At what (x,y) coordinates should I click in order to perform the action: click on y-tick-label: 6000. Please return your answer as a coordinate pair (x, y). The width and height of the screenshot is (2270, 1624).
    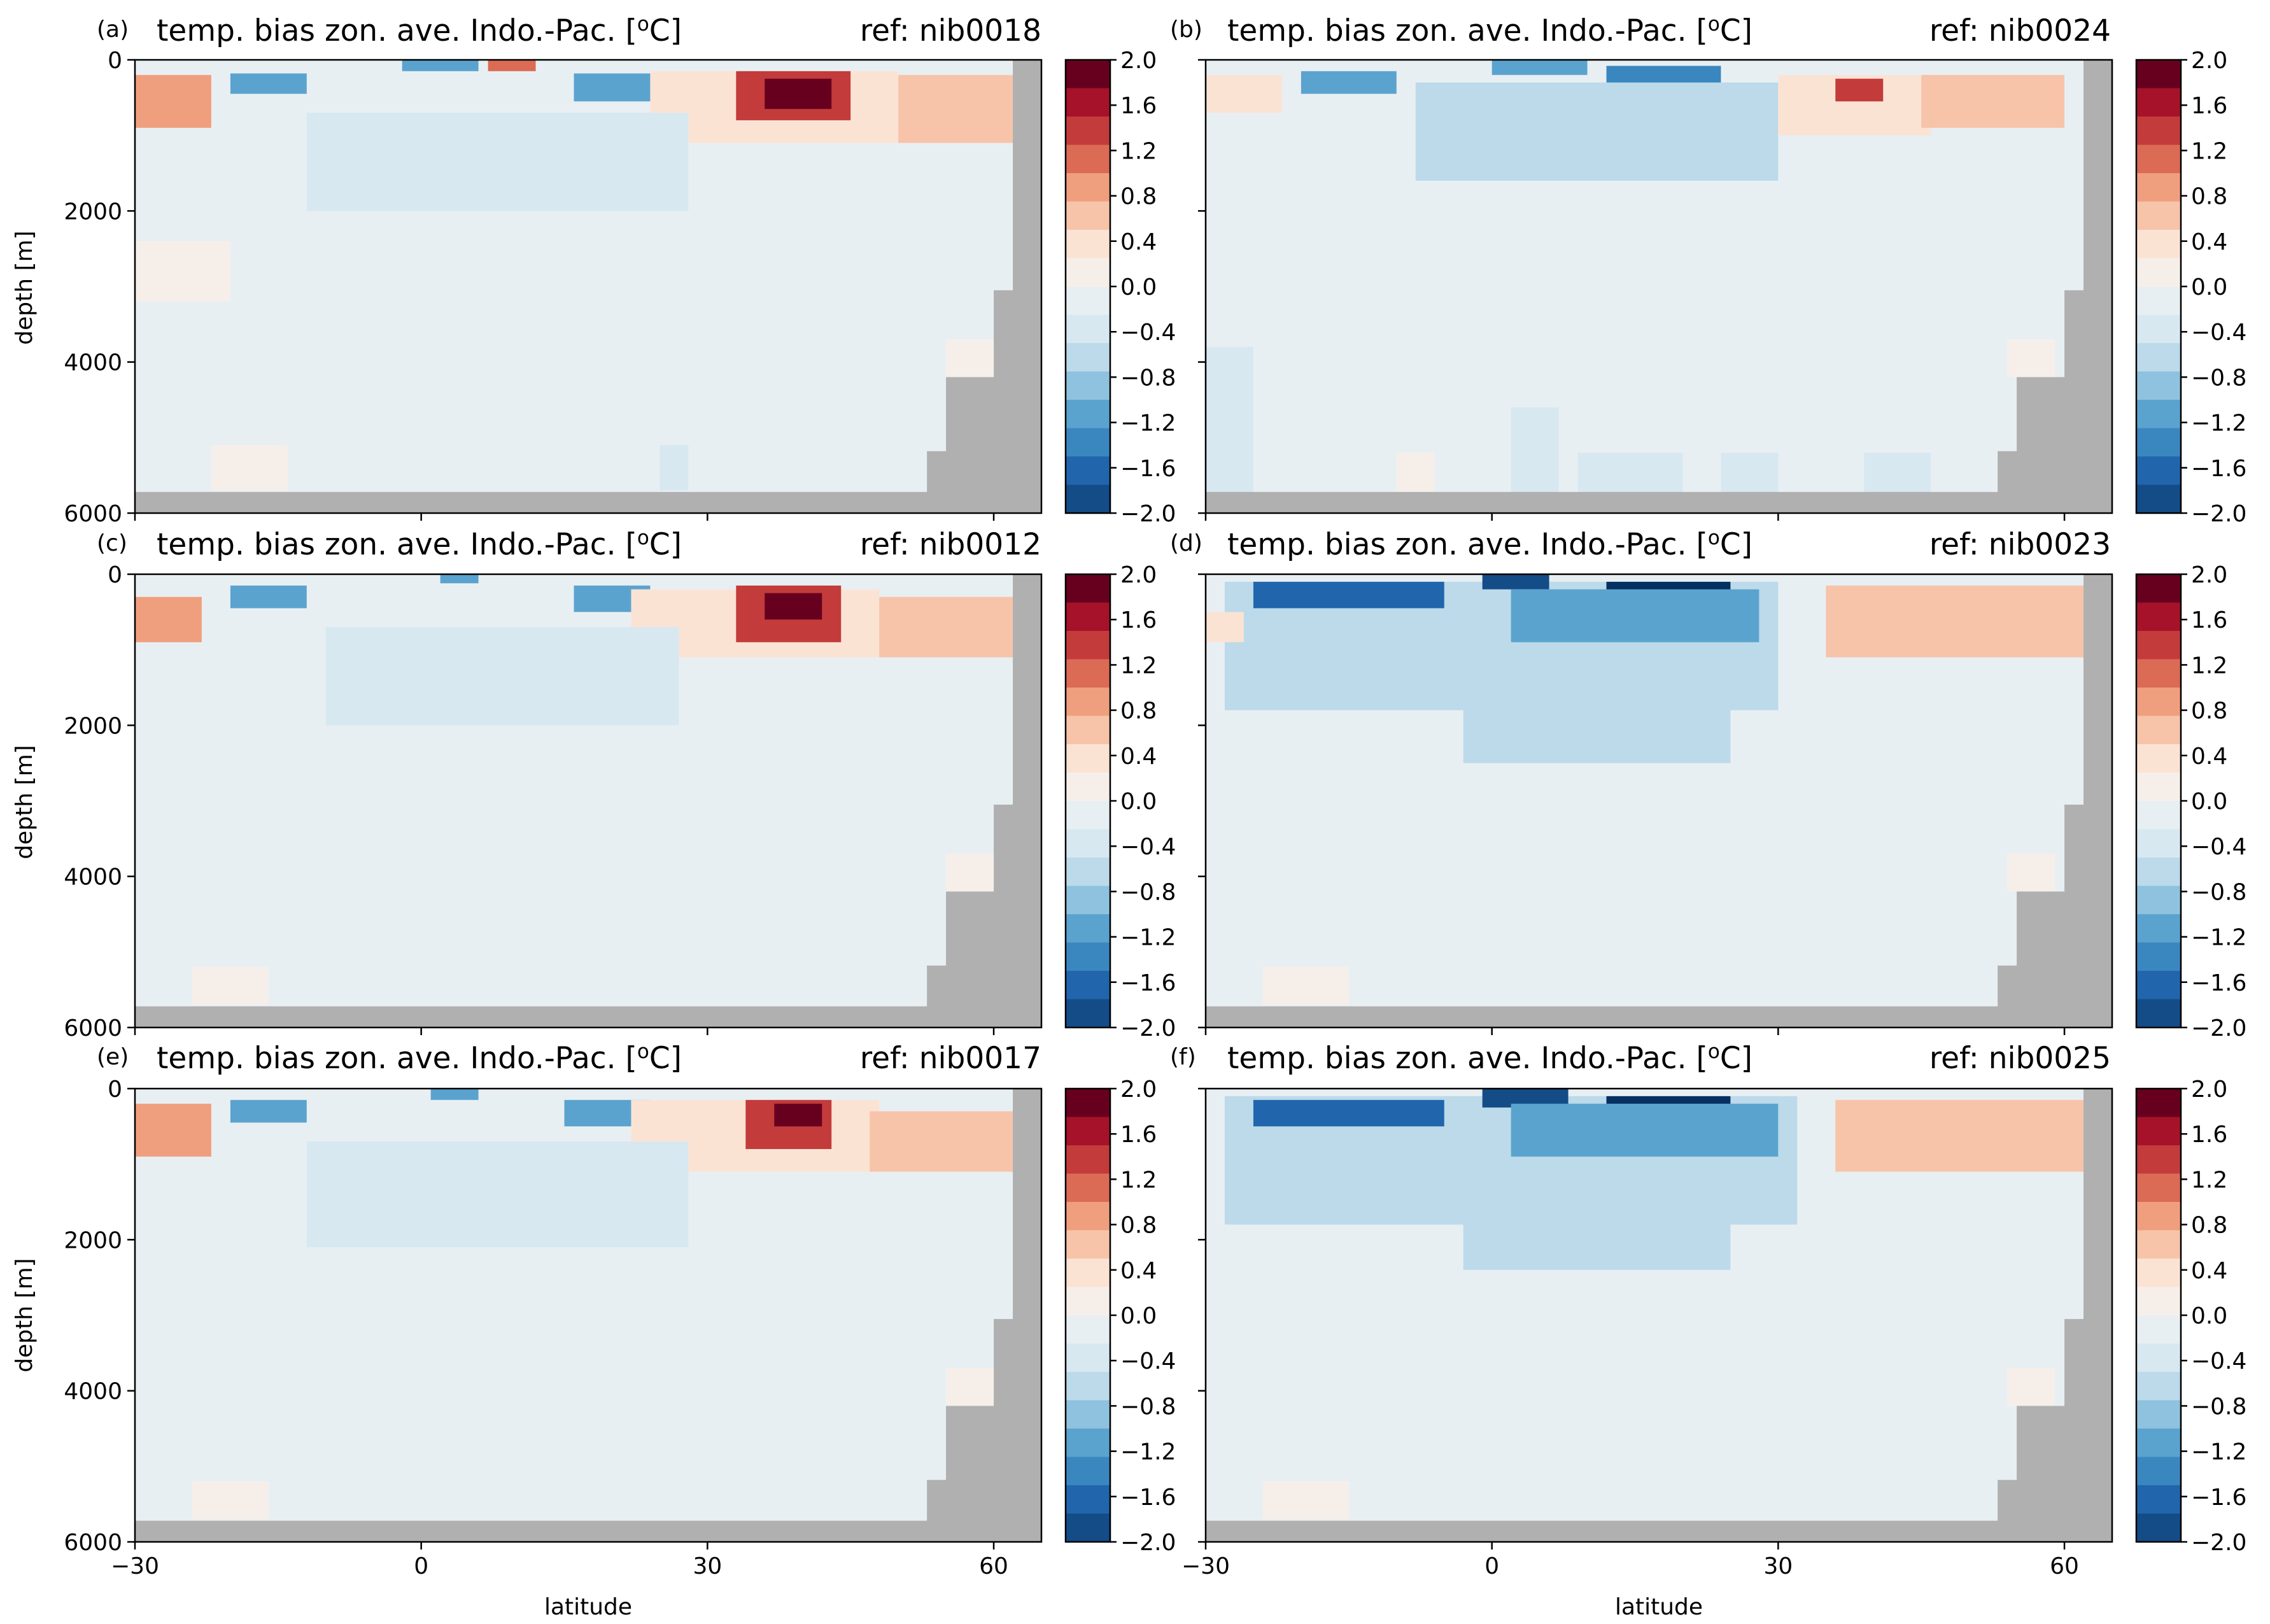
    Looking at the image, I should click on (93, 514).